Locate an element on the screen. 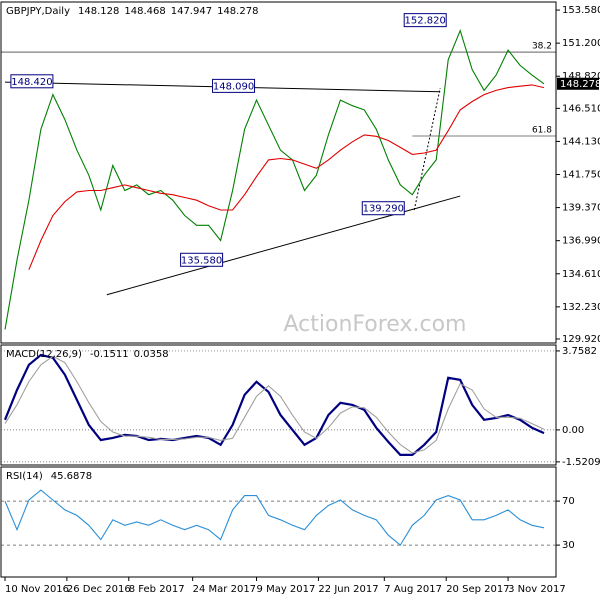 The height and width of the screenshot is (600, 600). projection-line is located at coordinates (427, 149).